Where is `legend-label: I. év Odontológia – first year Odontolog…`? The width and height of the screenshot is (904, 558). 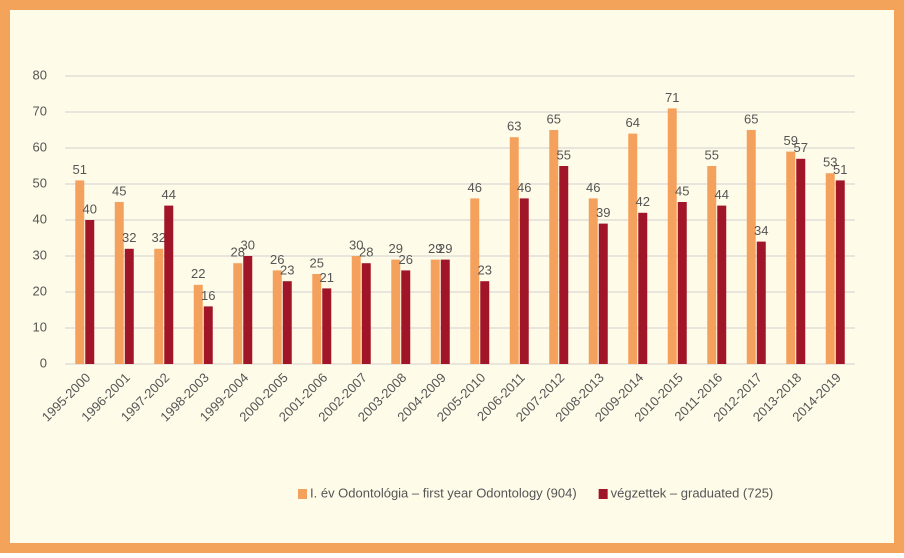 legend-label: I. év Odontológia – first year Odontolog… is located at coordinates (443, 492).